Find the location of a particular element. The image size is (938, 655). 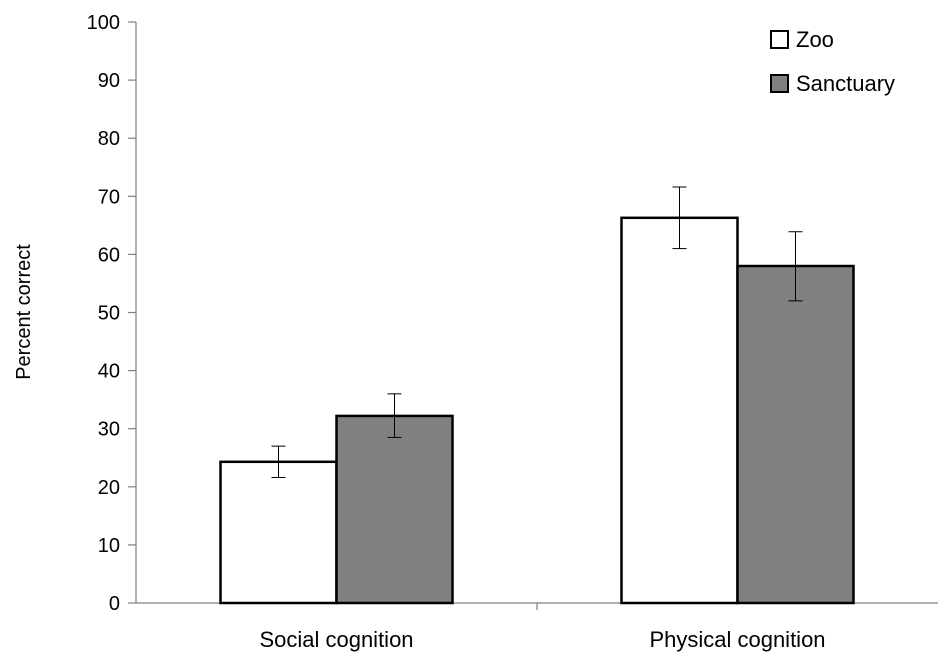

y-tick-label: 50 is located at coordinates (109, 314).